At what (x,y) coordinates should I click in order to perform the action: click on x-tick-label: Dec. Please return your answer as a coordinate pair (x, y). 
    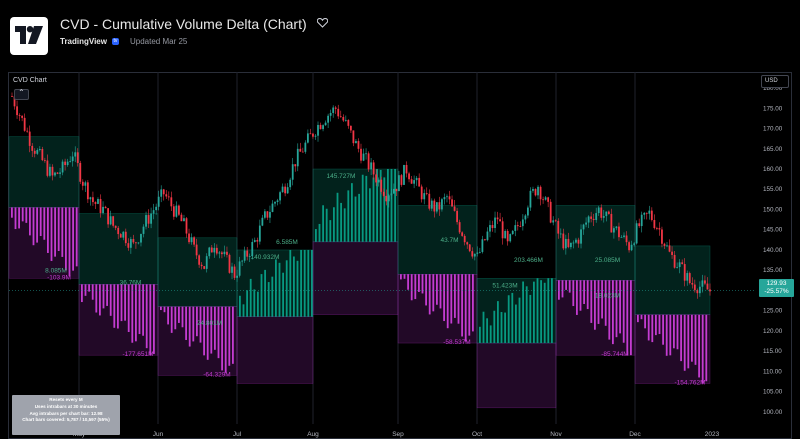
    Looking at the image, I should click on (635, 434).